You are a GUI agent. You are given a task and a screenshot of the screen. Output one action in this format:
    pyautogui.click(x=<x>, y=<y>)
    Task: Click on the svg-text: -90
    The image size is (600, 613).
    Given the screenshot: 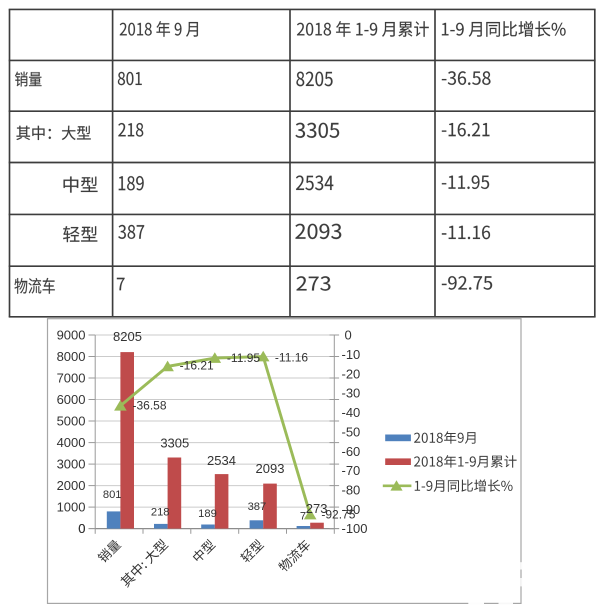 What is the action you would take?
    pyautogui.click(x=351, y=509)
    